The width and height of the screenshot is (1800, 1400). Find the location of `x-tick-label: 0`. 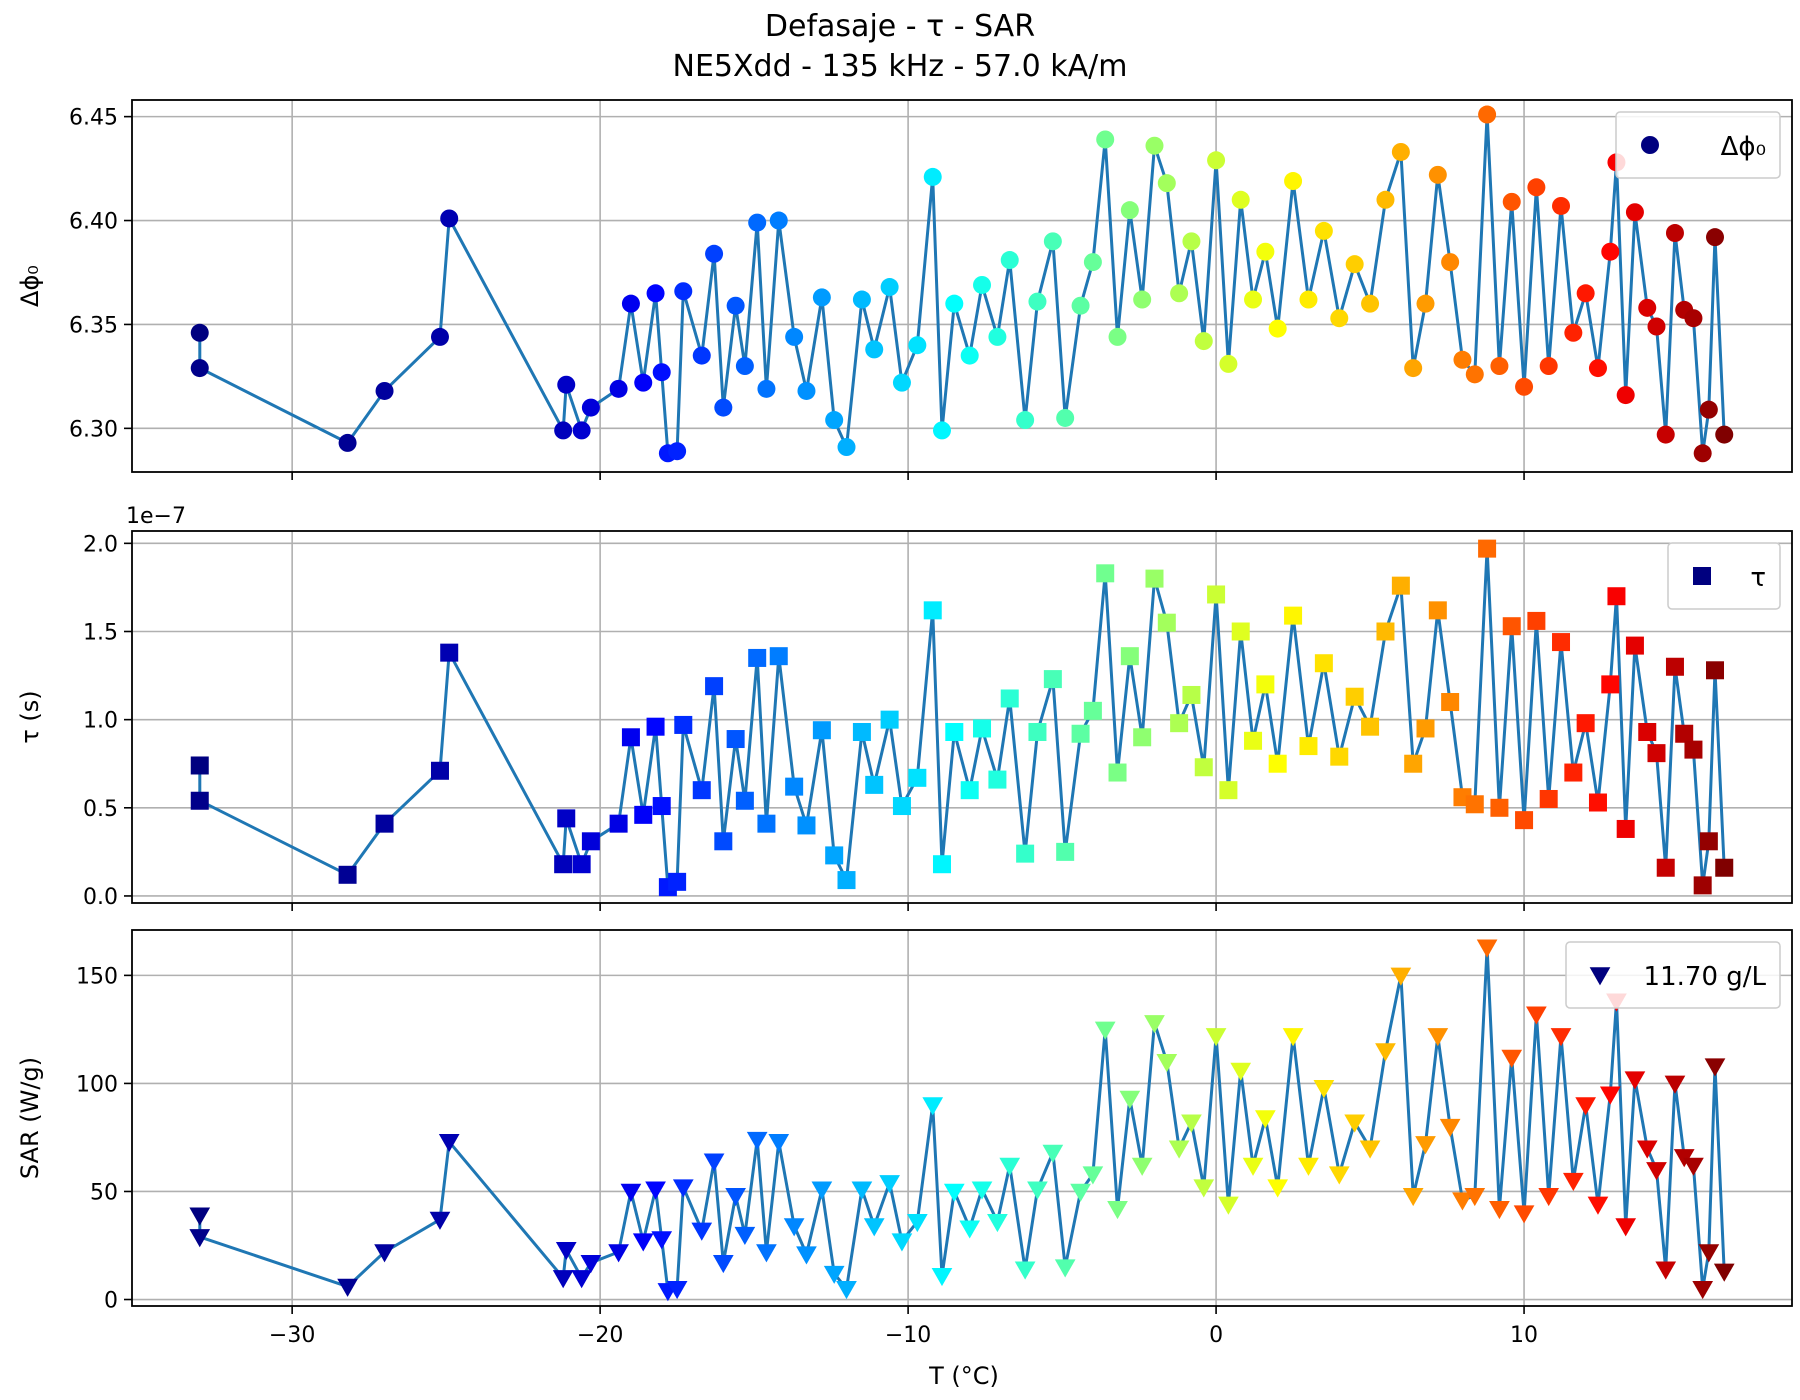

x-tick-label: 0 is located at coordinates (1216, 1335).